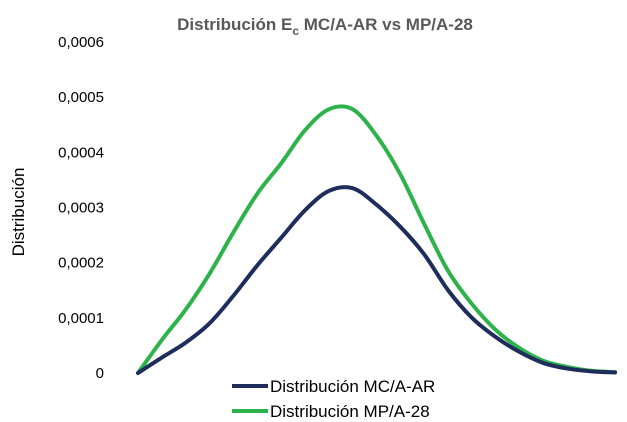 The height and width of the screenshot is (422, 627). Describe the element at coordinates (350, 411) in the screenshot. I see `legend-label-mp-a-28: Distribución MP/A-28` at that location.